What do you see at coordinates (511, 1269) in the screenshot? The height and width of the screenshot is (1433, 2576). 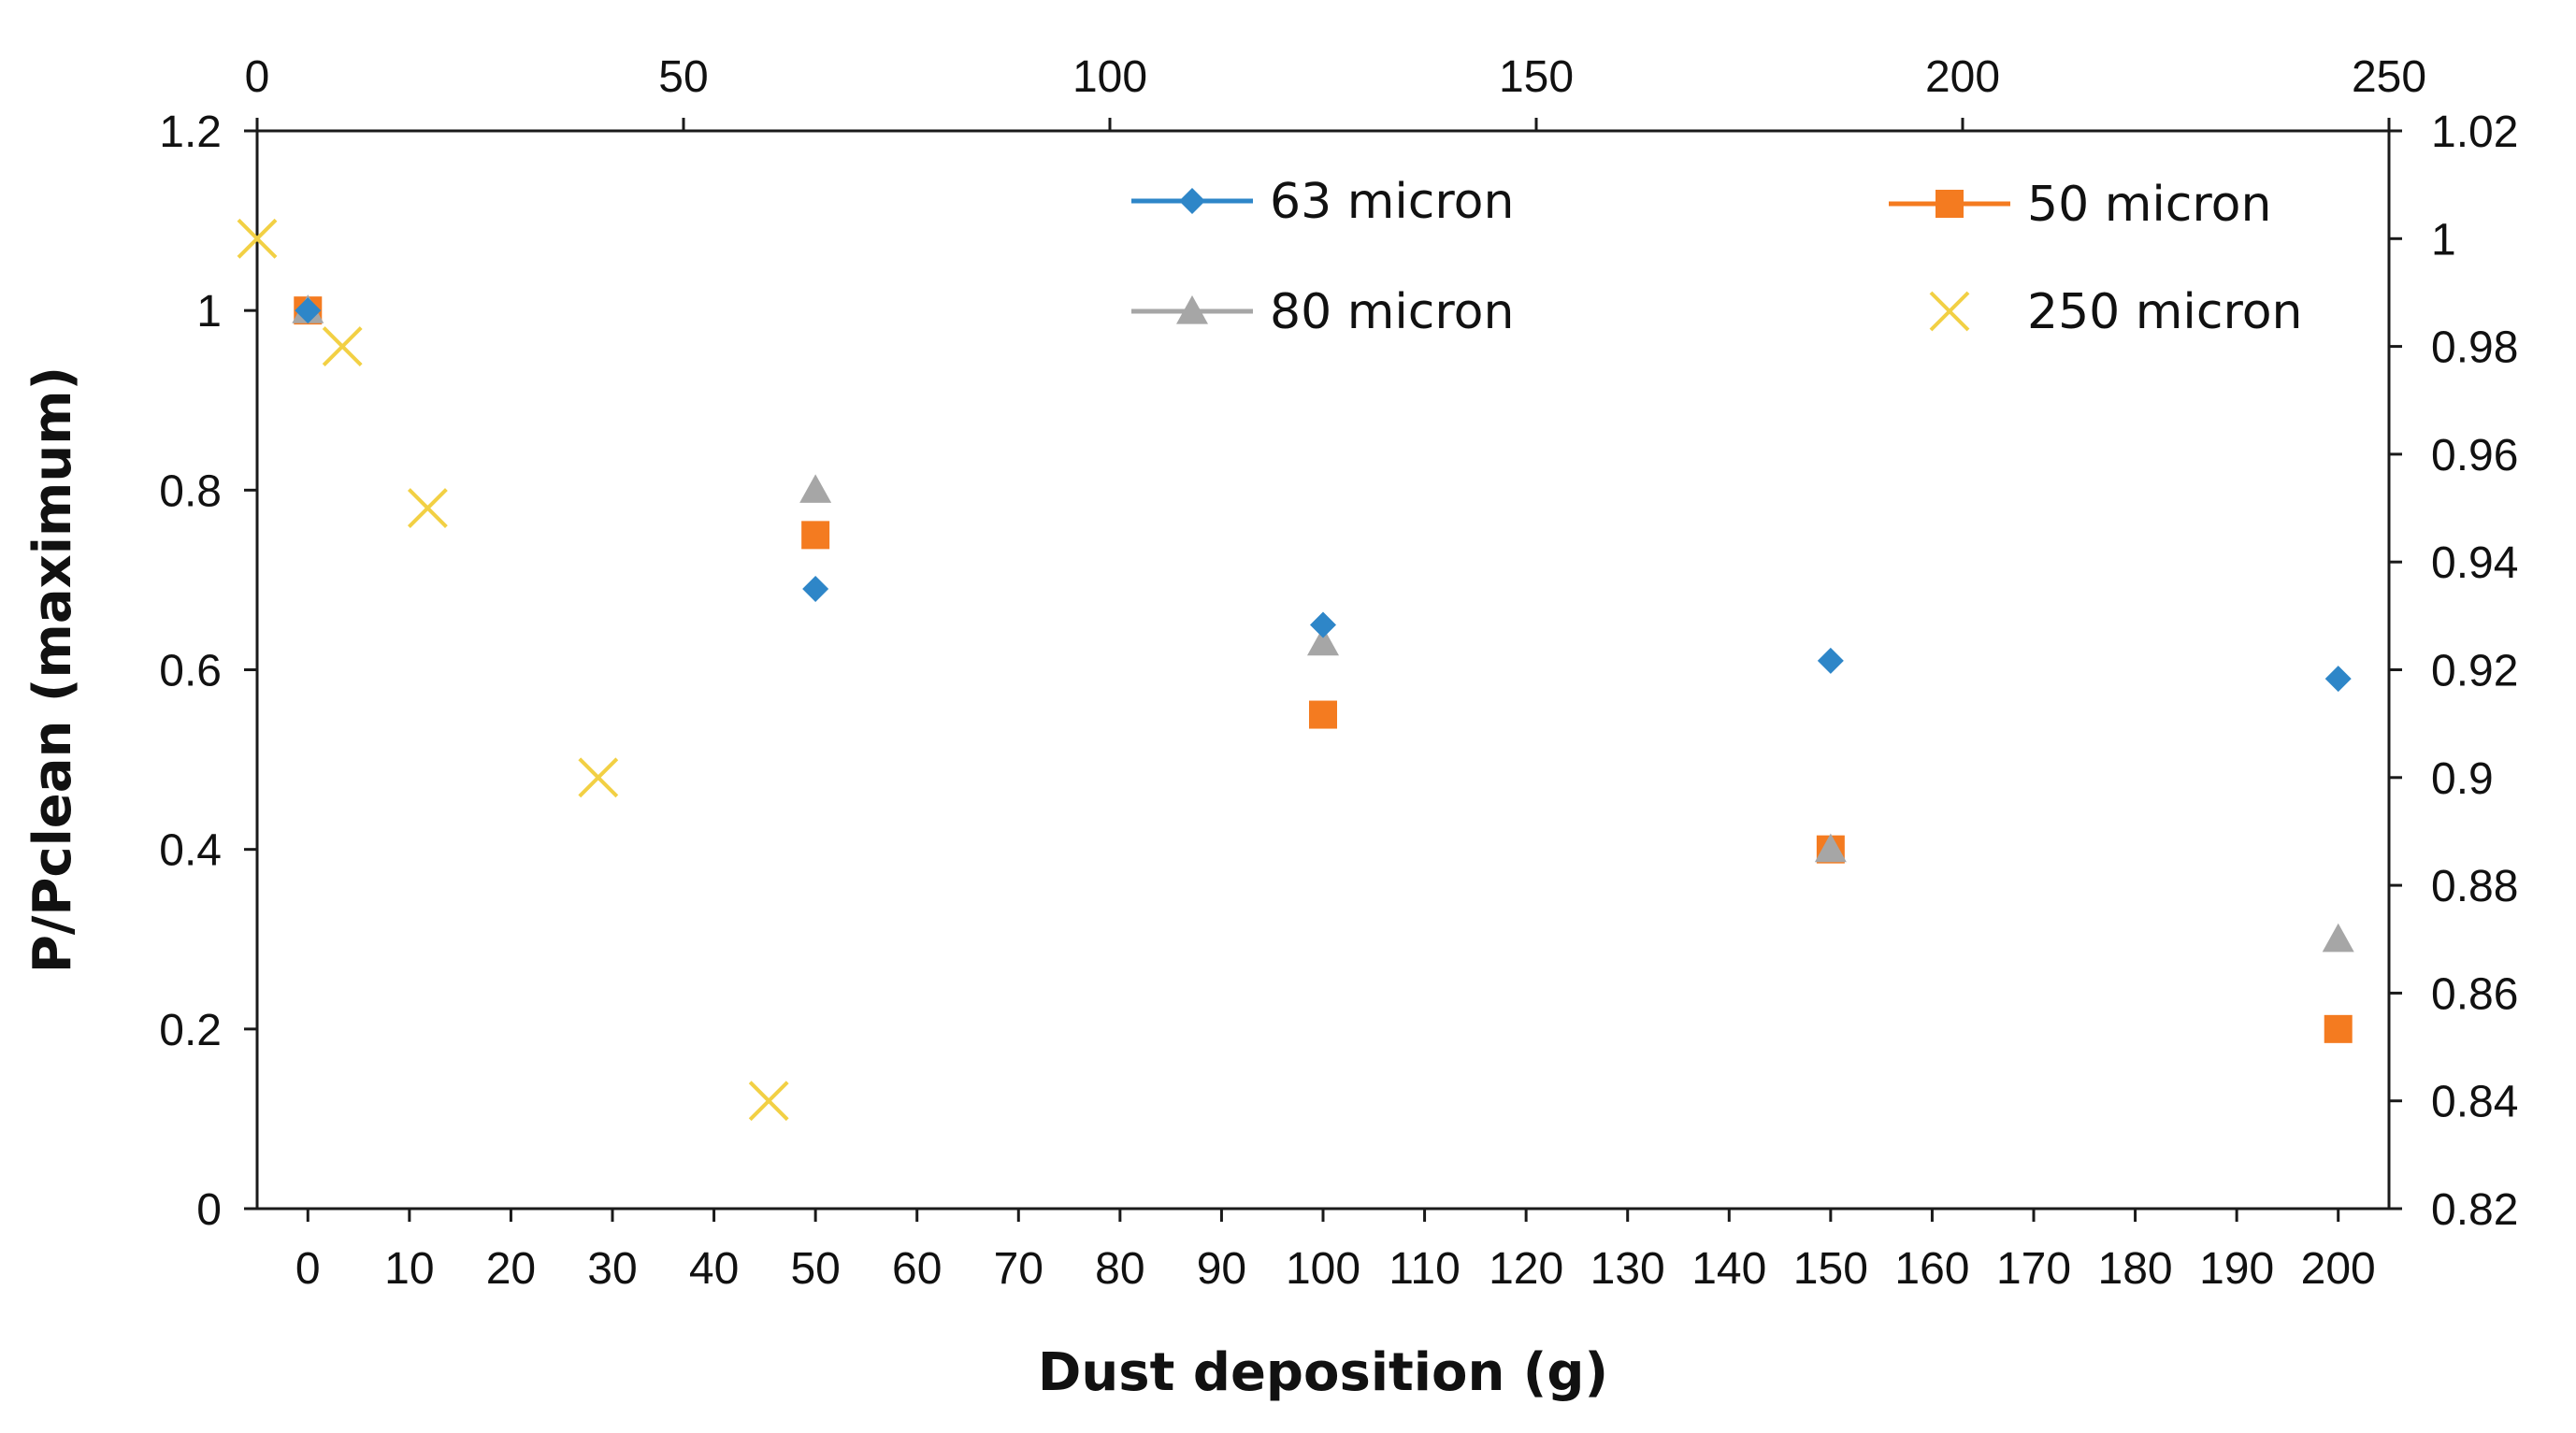 I see `x-bottom-tick-label: 20` at bounding box center [511, 1269].